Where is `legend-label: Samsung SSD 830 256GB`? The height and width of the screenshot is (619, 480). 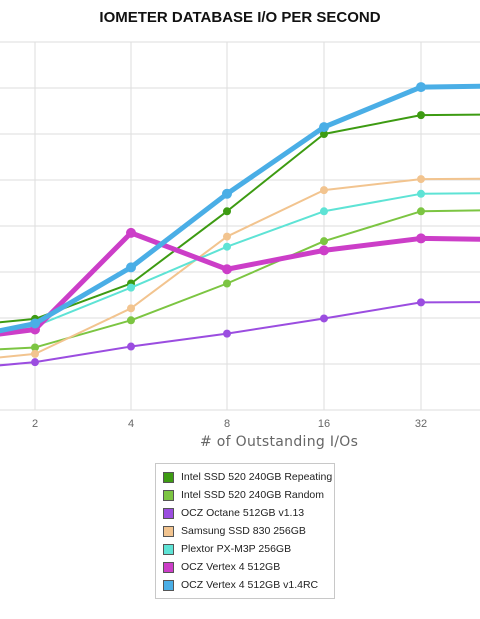 legend-label: Samsung SSD 830 256GB is located at coordinates (243, 531).